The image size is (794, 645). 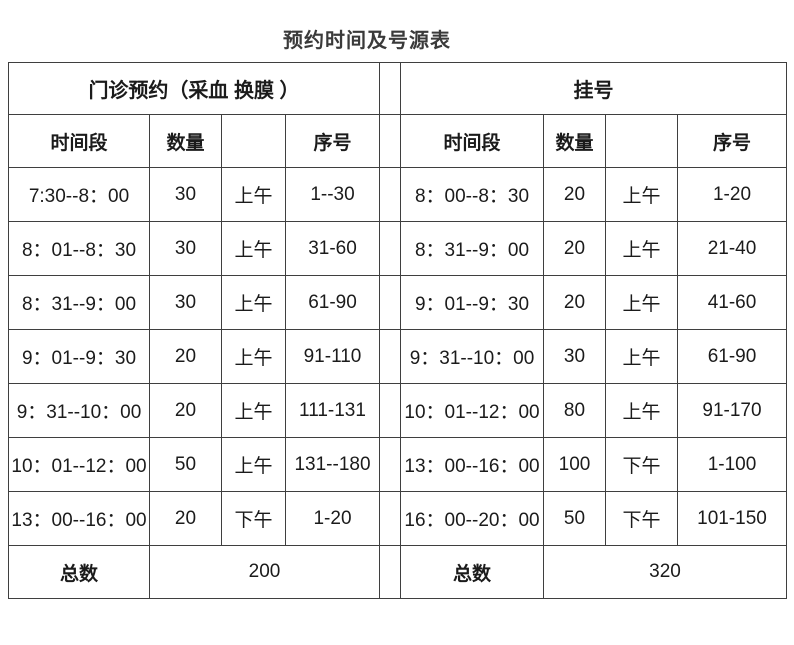 I want to click on right-time-cell: 9：31--10：00, so click(x=472, y=356).